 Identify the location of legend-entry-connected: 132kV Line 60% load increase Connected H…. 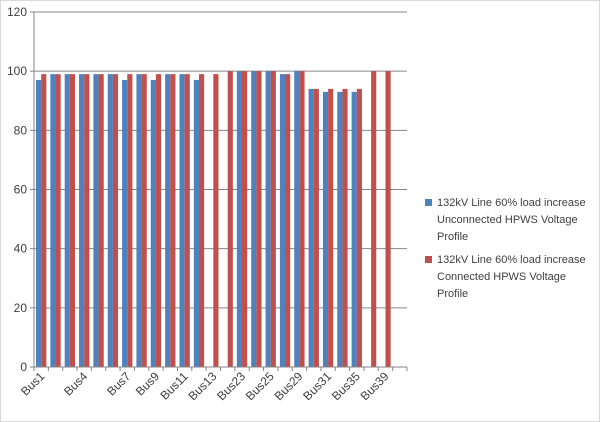
(510, 277).